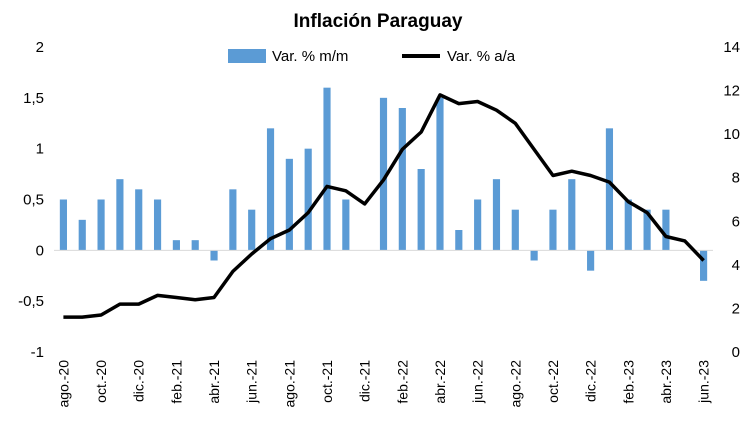 The width and height of the screenshot is (751, 435). I want to click on right-axis-tick-label: 4, so click(736, 265).